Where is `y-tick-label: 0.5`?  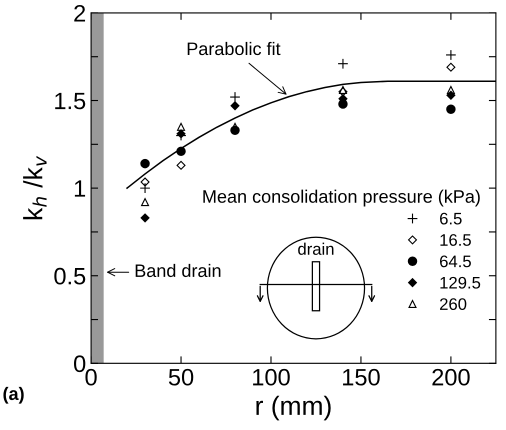 y-tick-label: 0.5 is located at coordinates (70, 276).